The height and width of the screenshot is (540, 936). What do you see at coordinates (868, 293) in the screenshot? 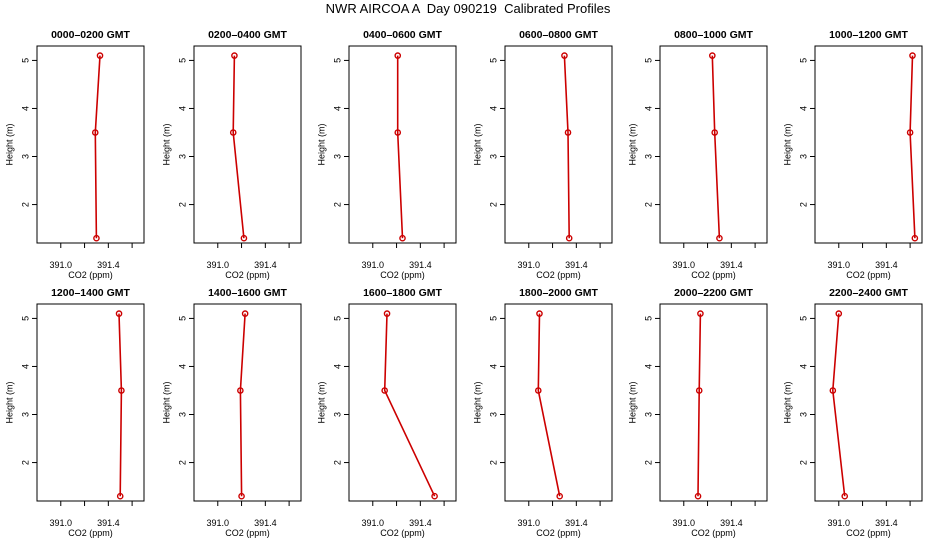
I see `panel-title: 2200–2400 GMT` at bounding box center [868, 293].